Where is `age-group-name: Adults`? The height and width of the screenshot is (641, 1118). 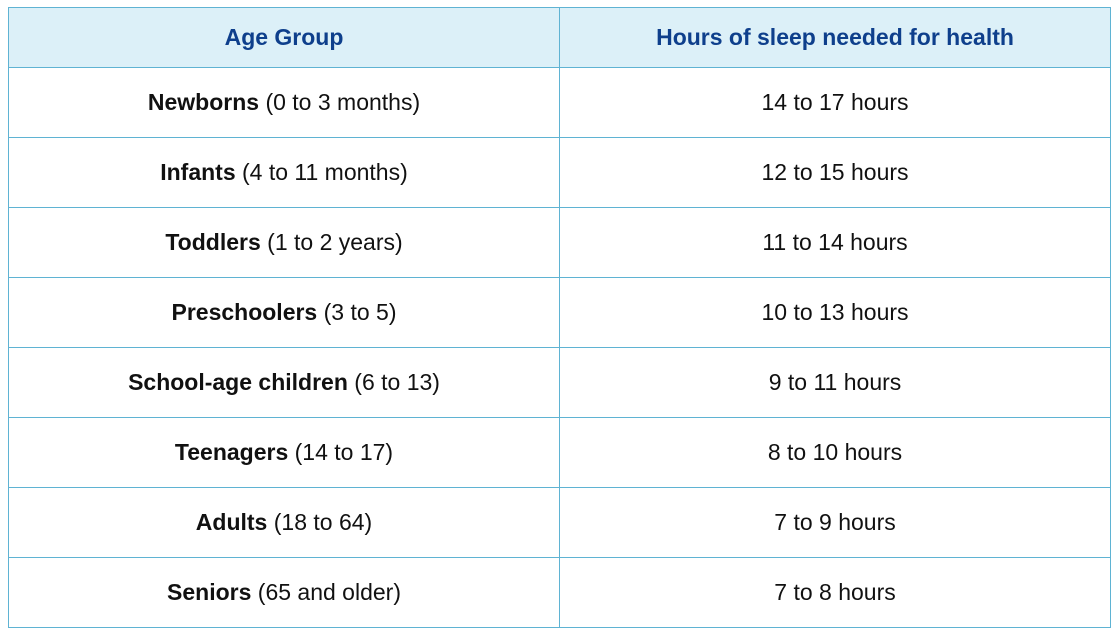
age-group-name: Adults is located at coordinates (231, 522).